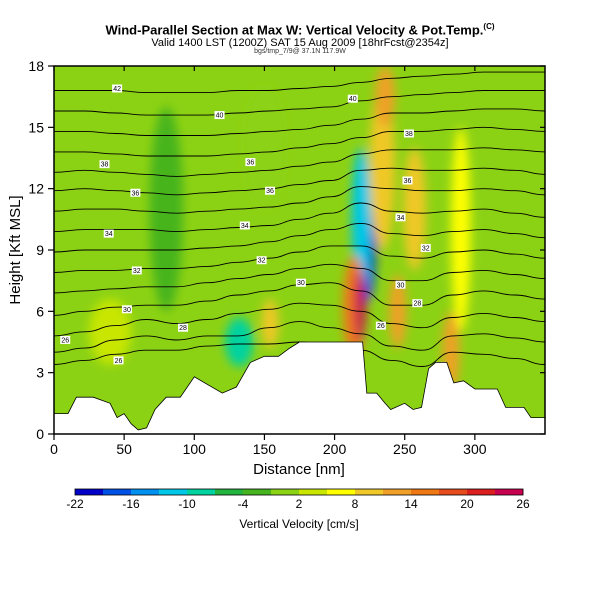 This screenshot has height=600, width=600. What do you see at coordinates (298, 524) in the screenshot?
I see `colorbar-label: Vertical Velocity [cm/s]` at bounding box center [298, 524].